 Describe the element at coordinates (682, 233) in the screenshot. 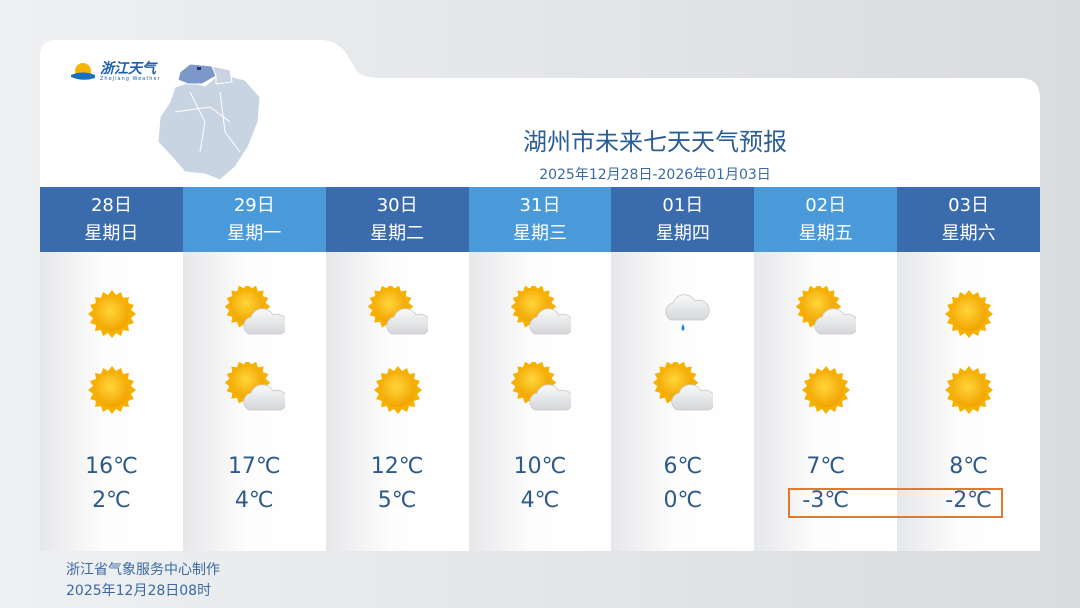

I see `day-weekday: 星期四` at that location.